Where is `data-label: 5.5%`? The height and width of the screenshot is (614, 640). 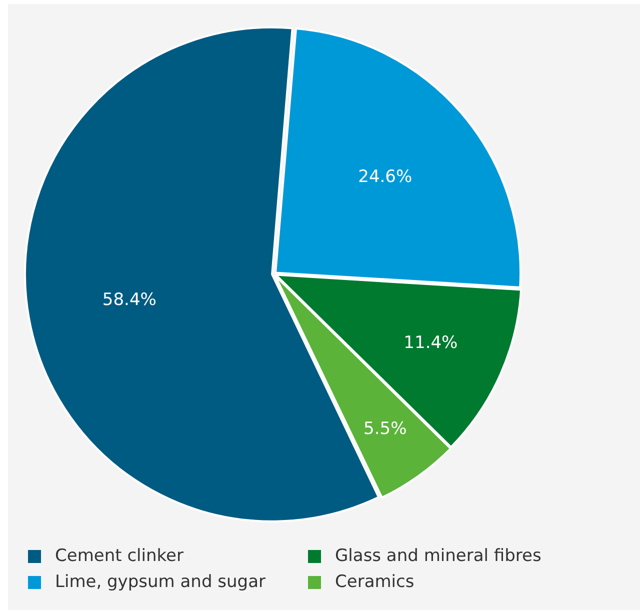 data-label: 5.5% is located at coordinates (385, 428).